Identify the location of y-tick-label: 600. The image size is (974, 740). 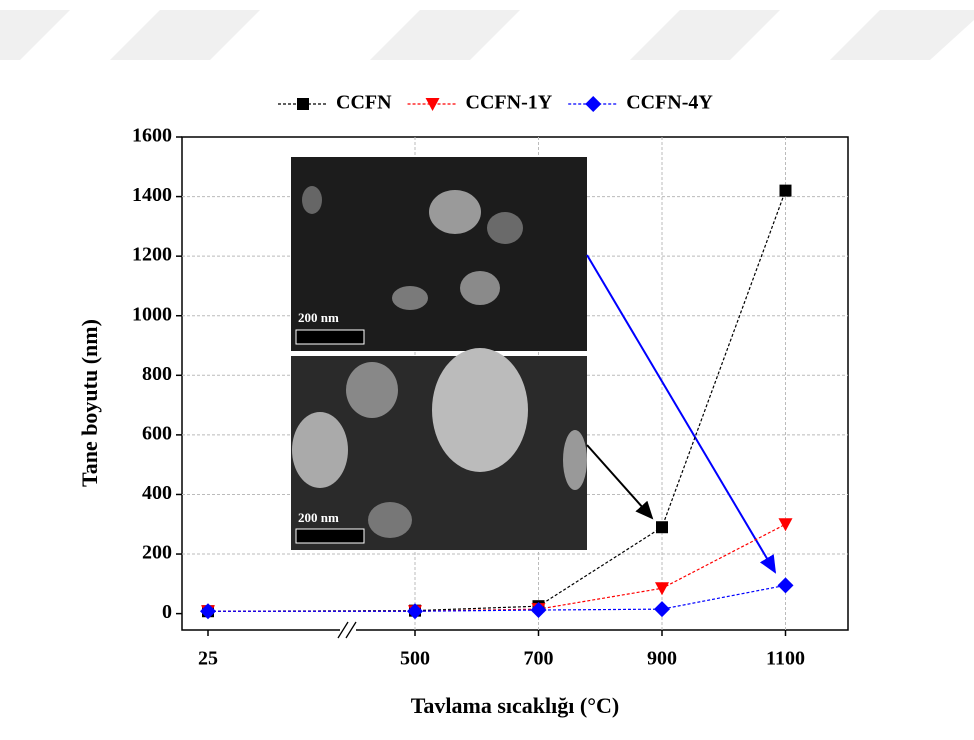
(157, 433).